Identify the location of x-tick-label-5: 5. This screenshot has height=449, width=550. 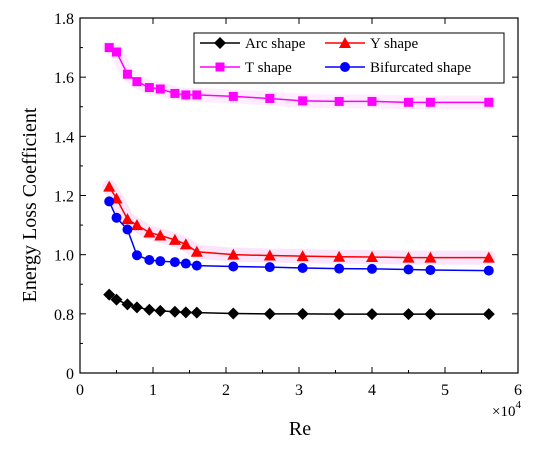
(445, 390).